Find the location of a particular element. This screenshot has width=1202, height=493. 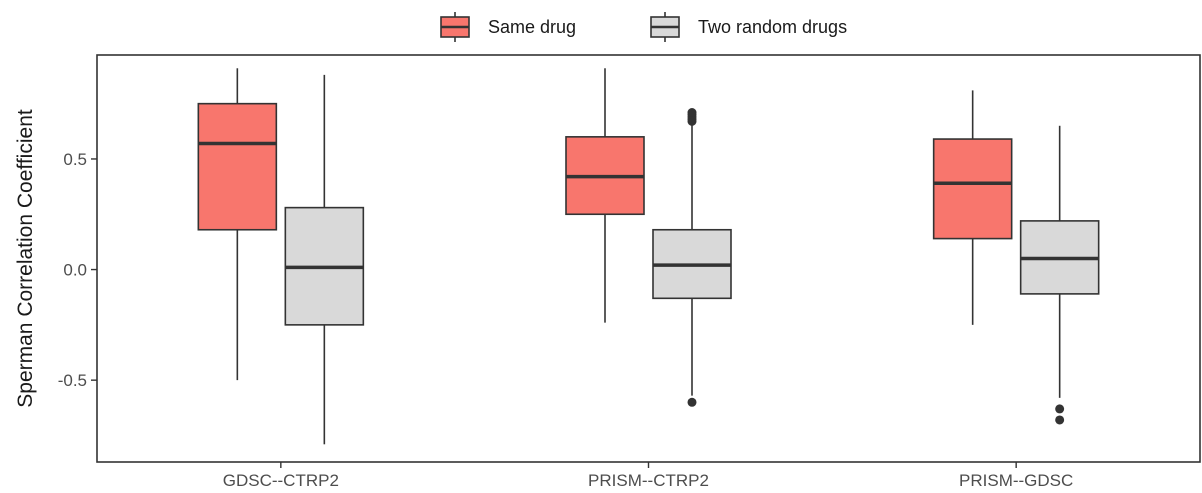

legend-item-same-drug: Same drug is located at coordinates (508, 27).